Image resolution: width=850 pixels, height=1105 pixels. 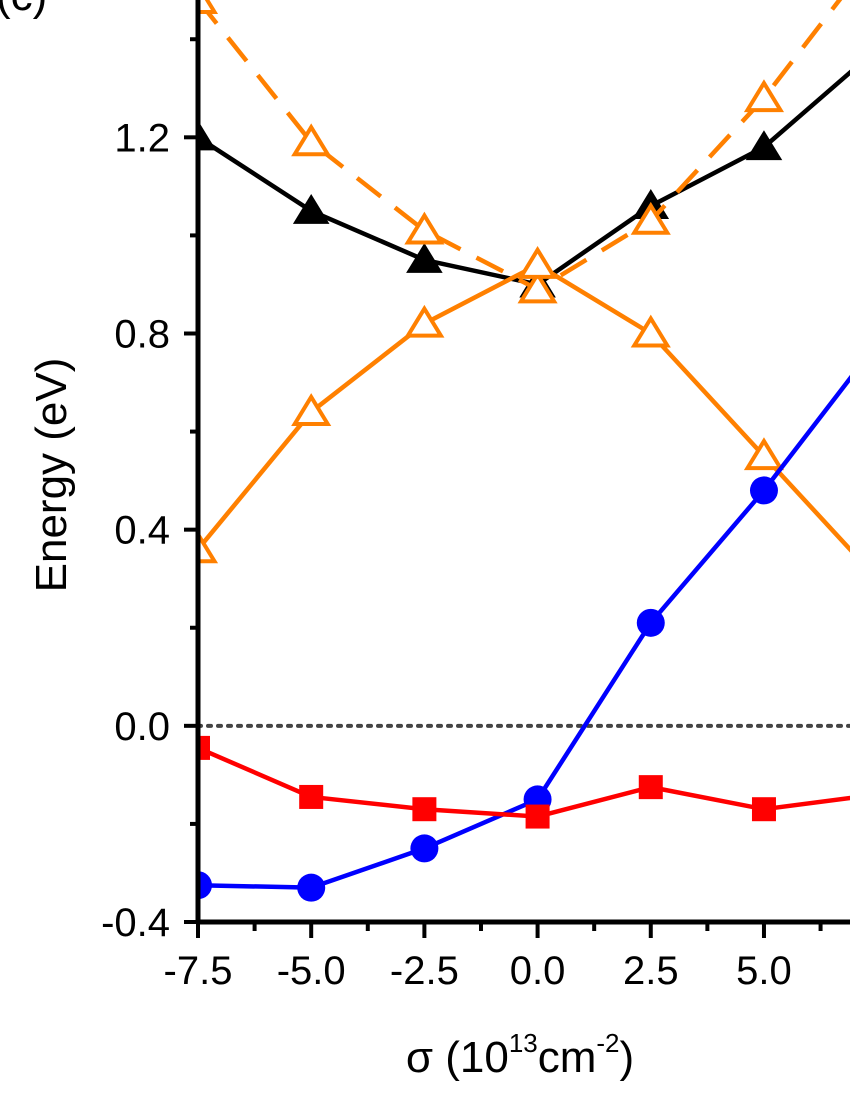 I want to click on y-tick-label-3: 0.8, so click(x=142, y=334).